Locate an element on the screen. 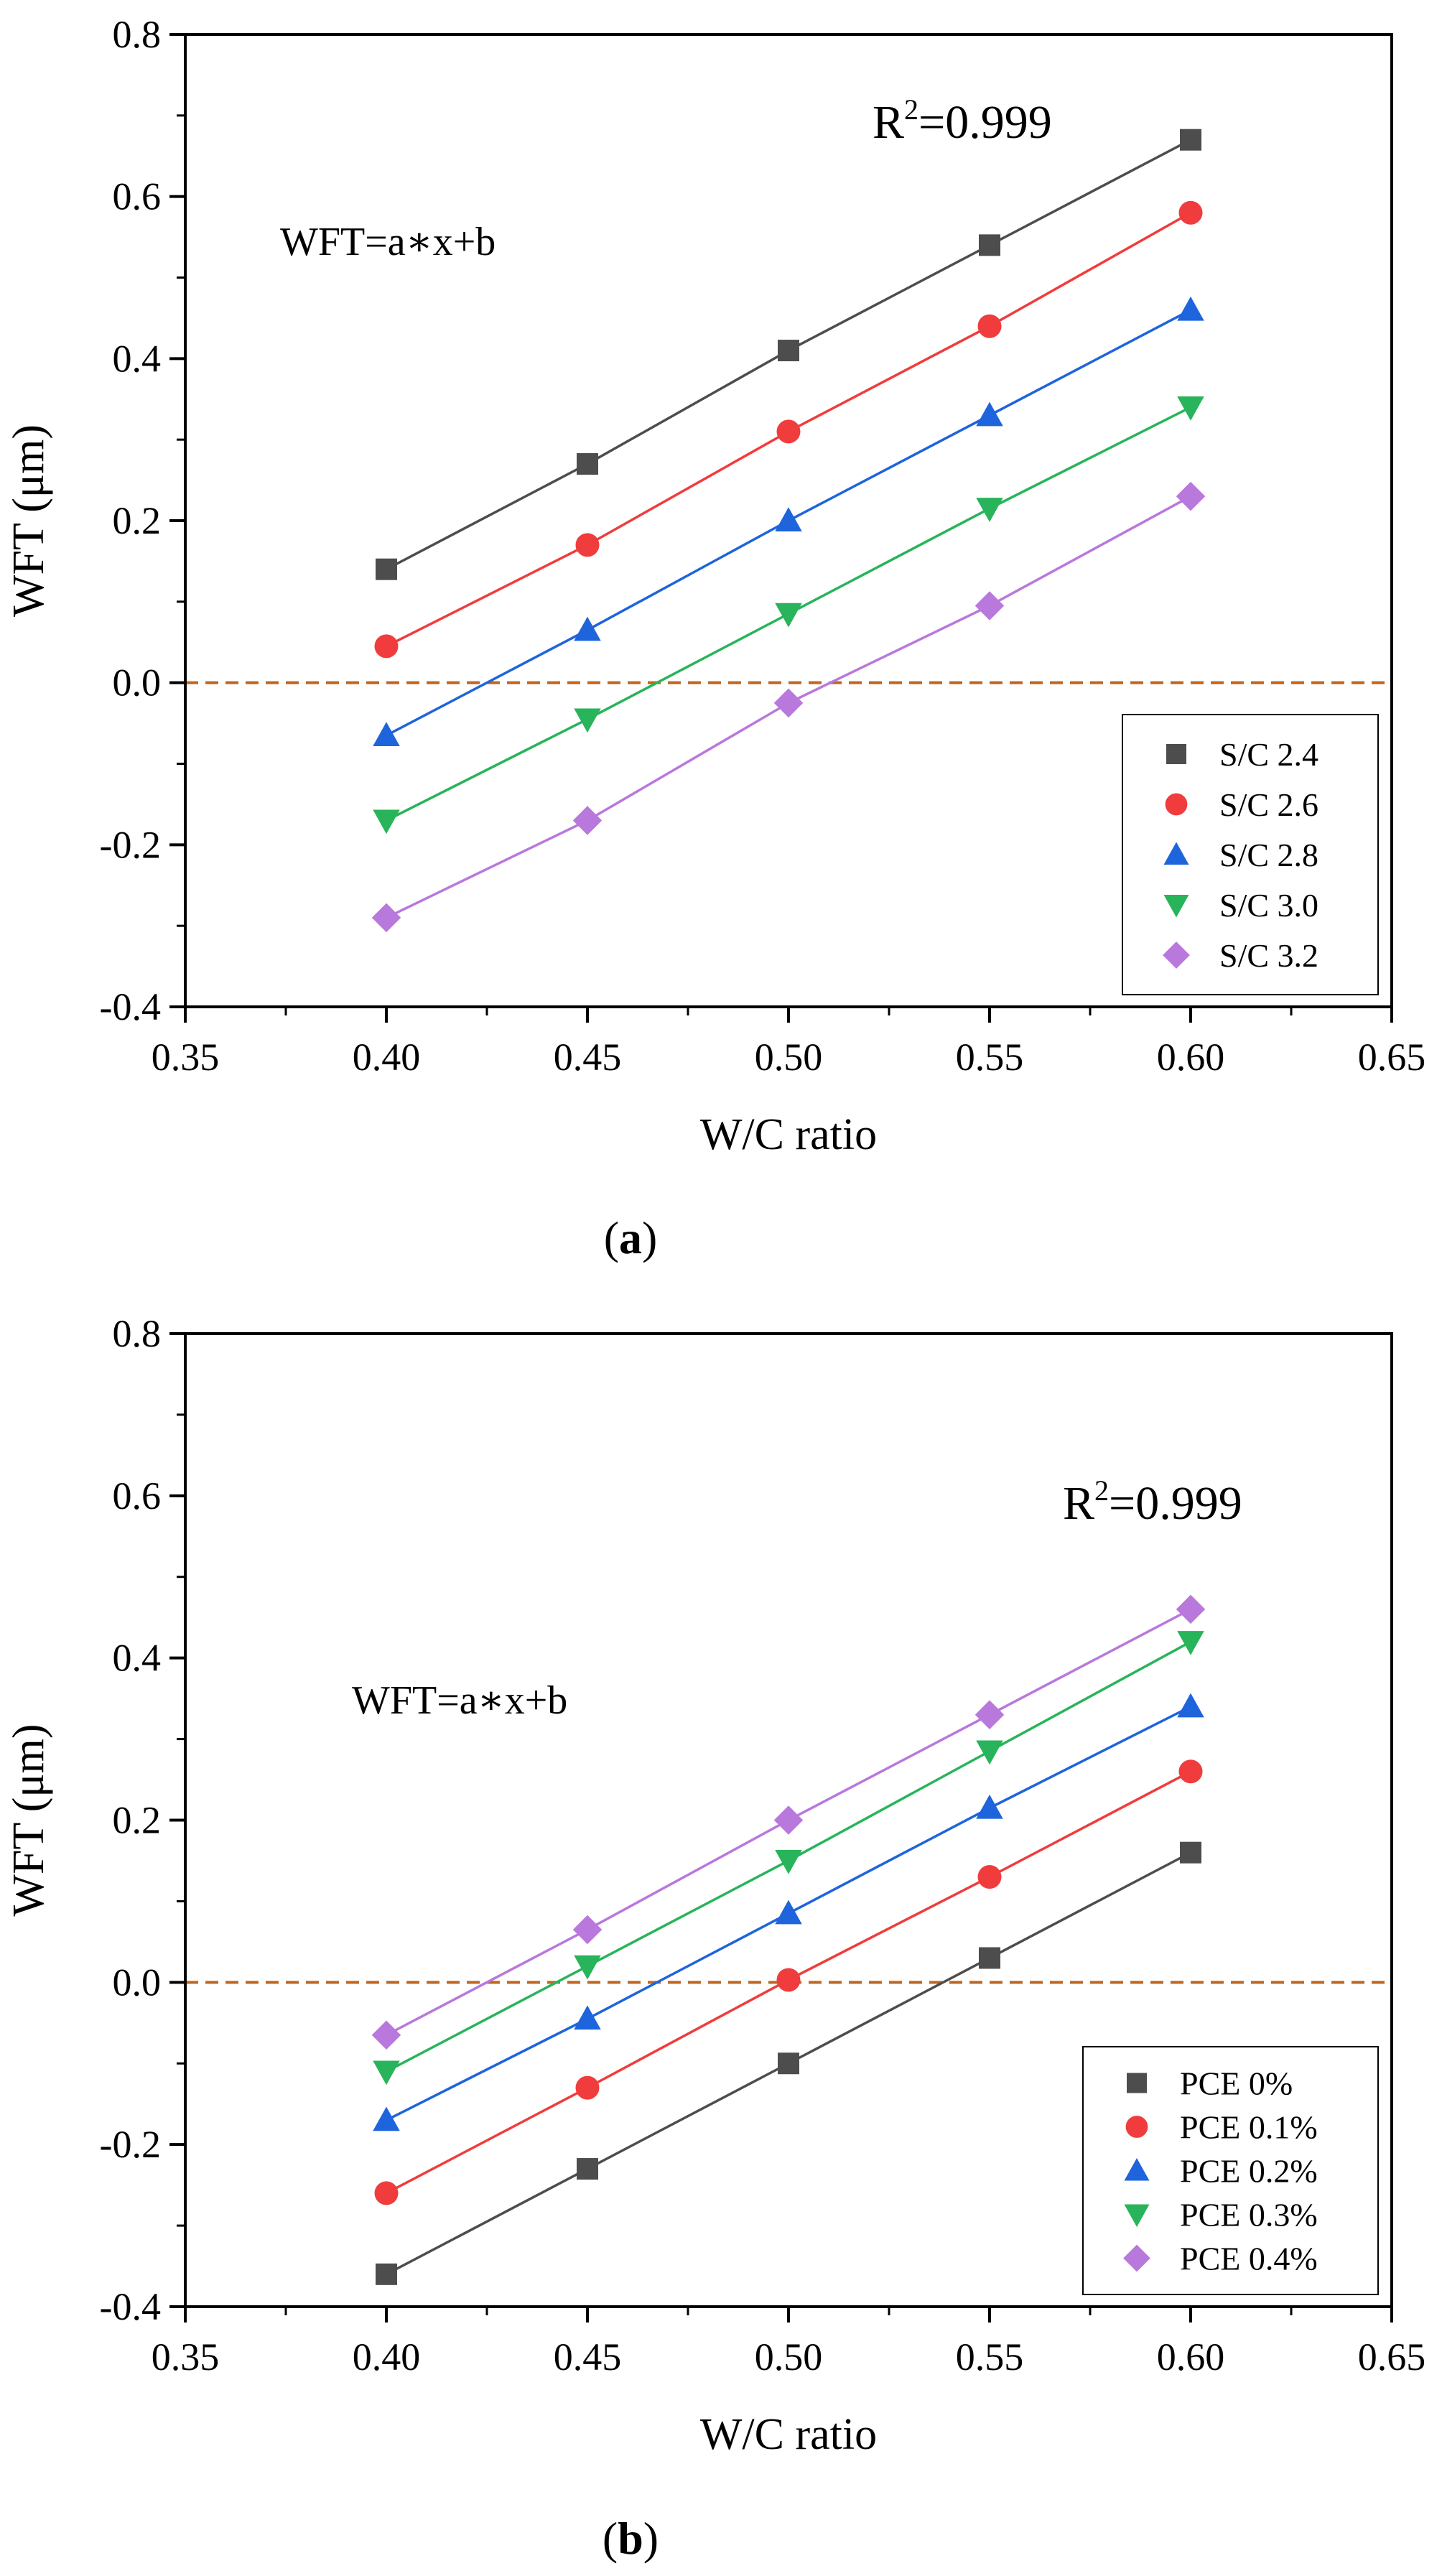  panel-a-legend: S/C 2.4 S/C 2.6 S/C 2.8 S/C 3.0 S/C 3.2 is located at coordinates (1250, 854).